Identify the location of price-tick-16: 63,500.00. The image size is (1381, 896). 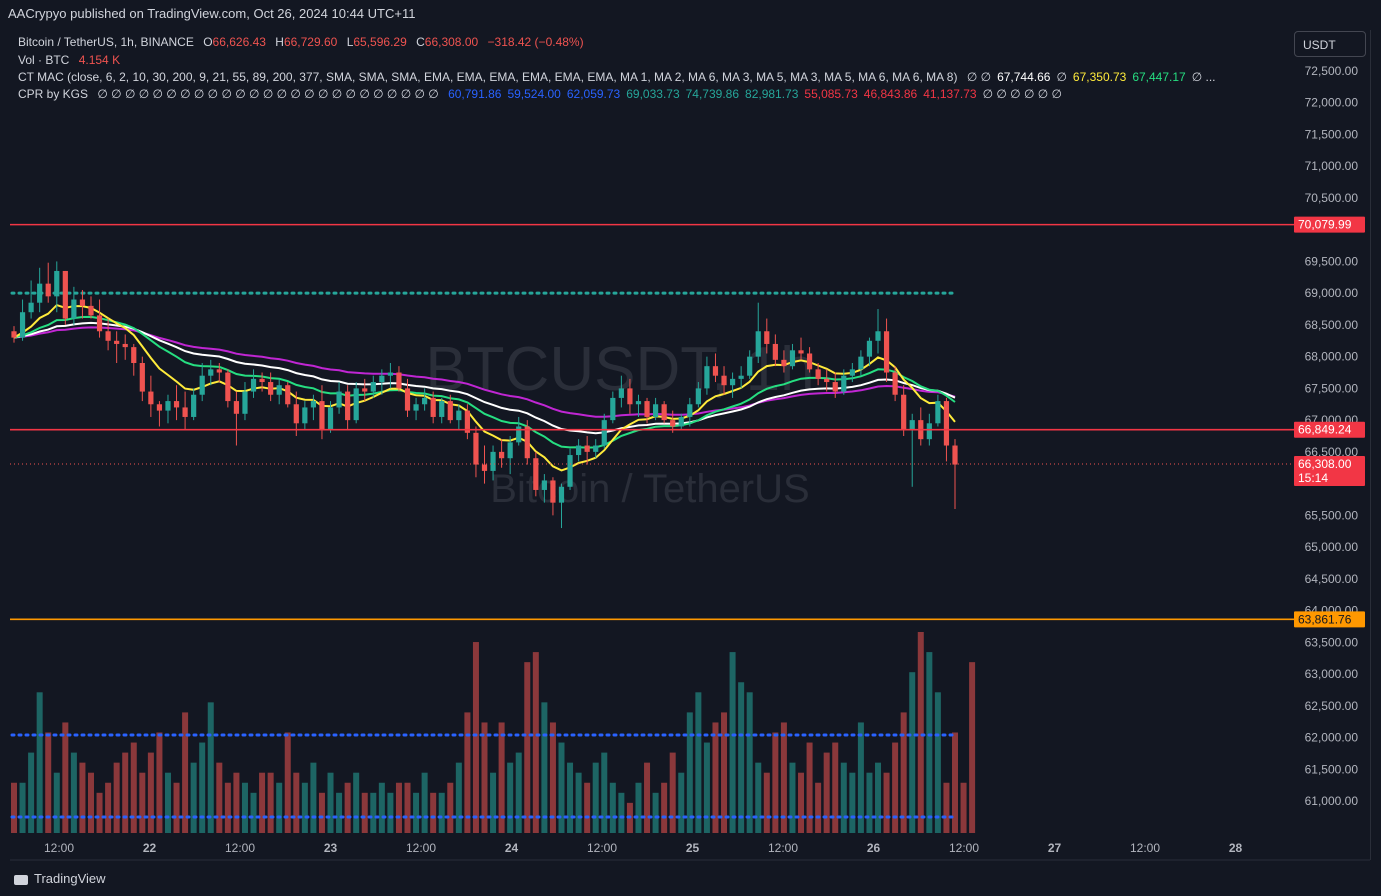
(1332, 642).